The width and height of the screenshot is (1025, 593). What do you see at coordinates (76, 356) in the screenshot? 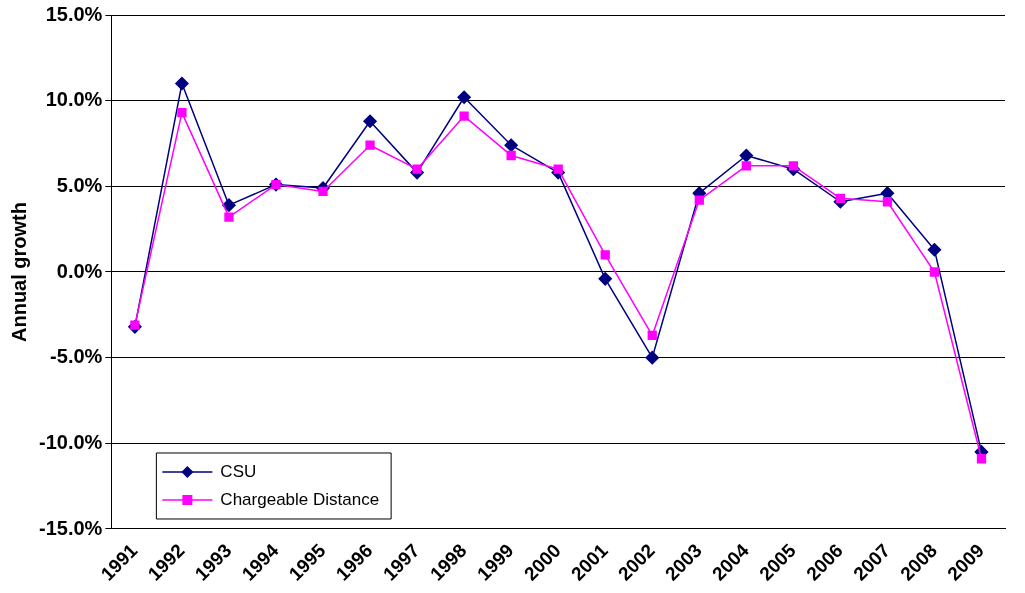
I see `y-tick-label: -5.0%` at bounding box center [76, 356].